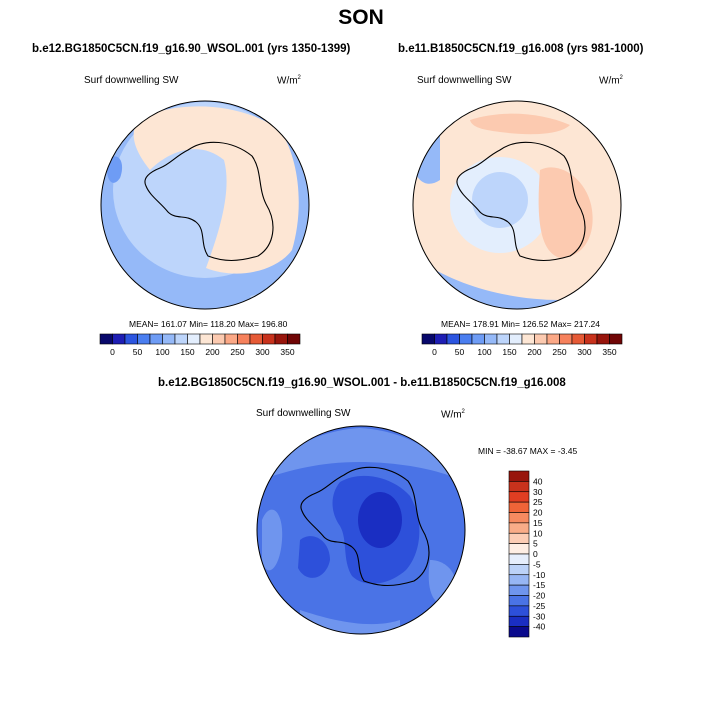 The width and height of the screenshot is (722, 721). Describe the element at coordinates (609, 352) in the screenshot. I see `panel-2-colorbar-tick-label: 350` at that location.